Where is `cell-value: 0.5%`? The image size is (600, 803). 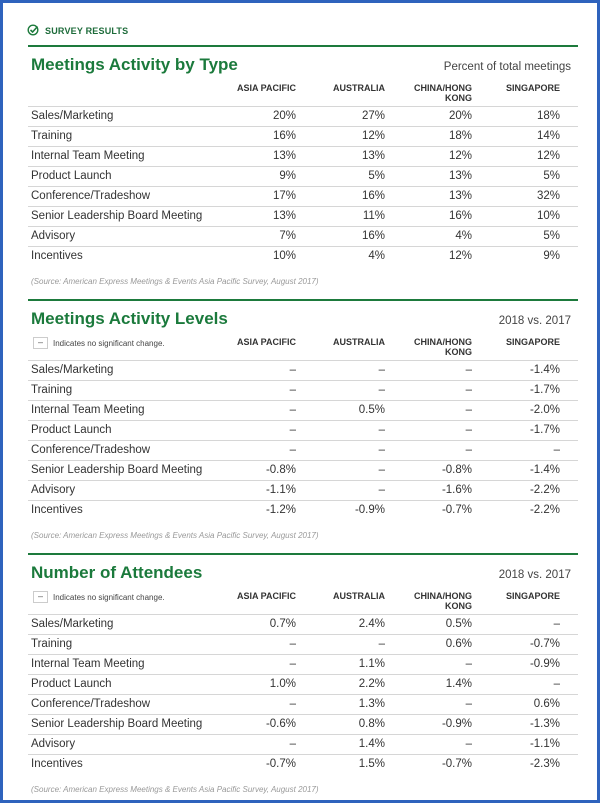
cell-value: 0.5% is located at coordinates (371, 410).